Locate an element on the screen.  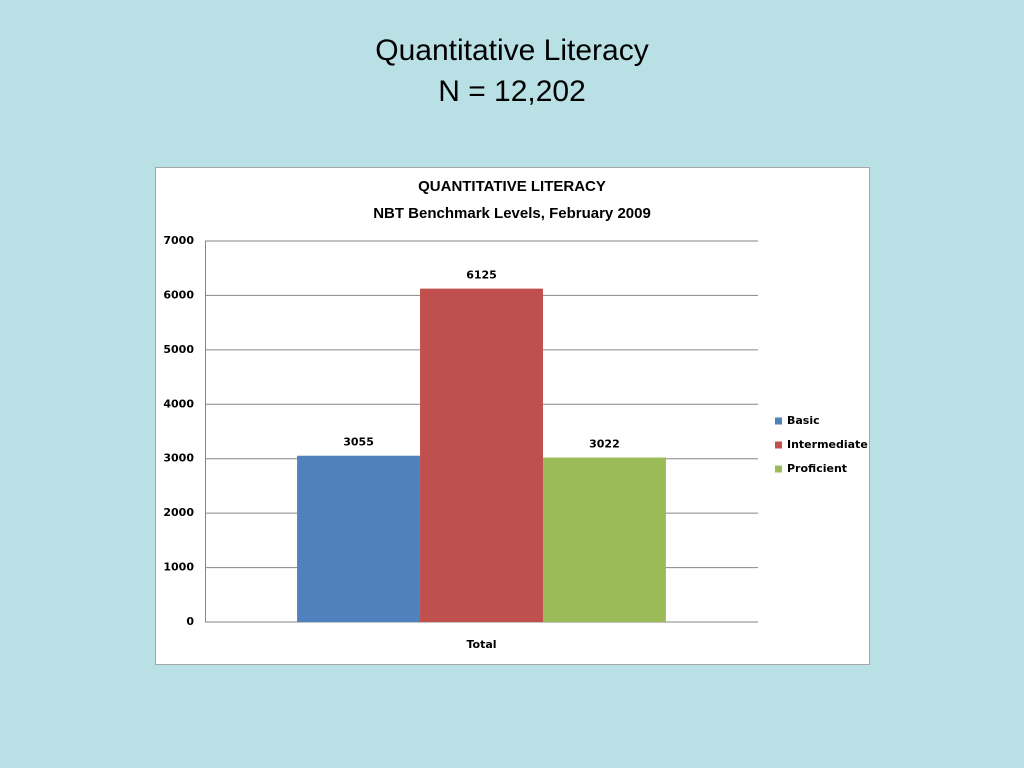
data-label: 3055 is located at coordinates (358, 442).